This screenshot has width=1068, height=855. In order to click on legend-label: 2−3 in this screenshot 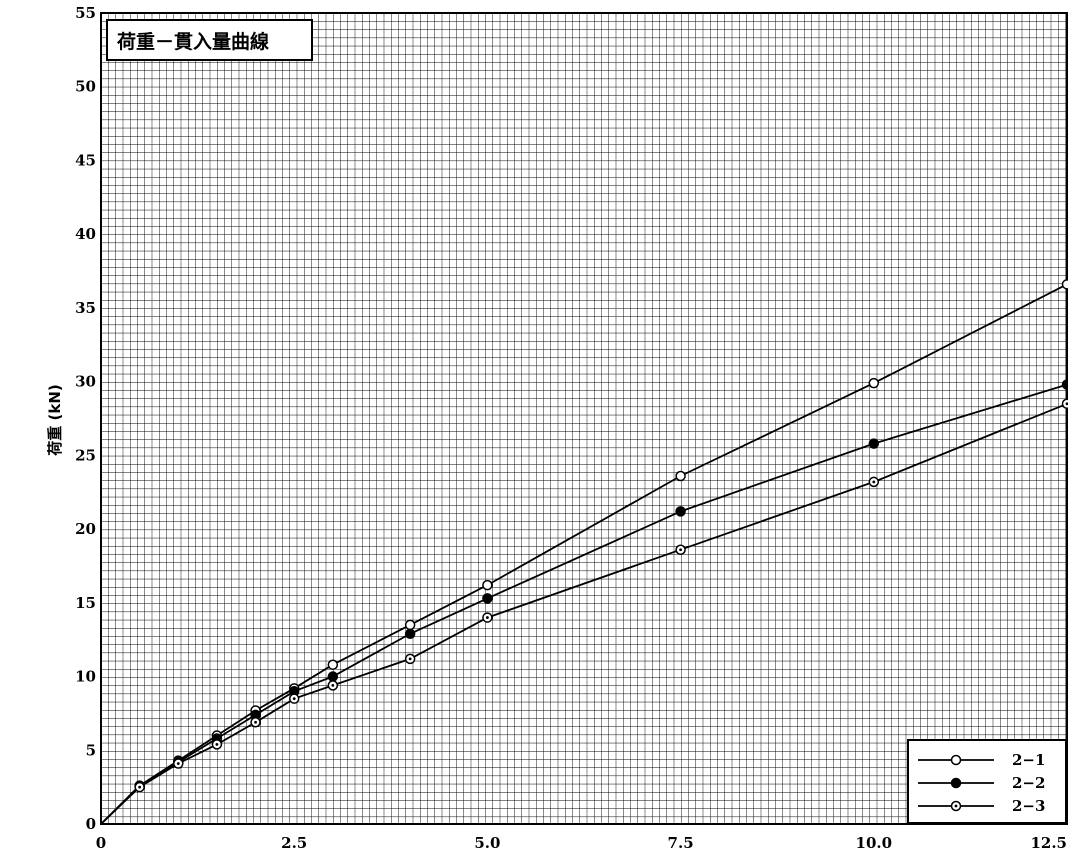, I will do `click(1028, 806)`.